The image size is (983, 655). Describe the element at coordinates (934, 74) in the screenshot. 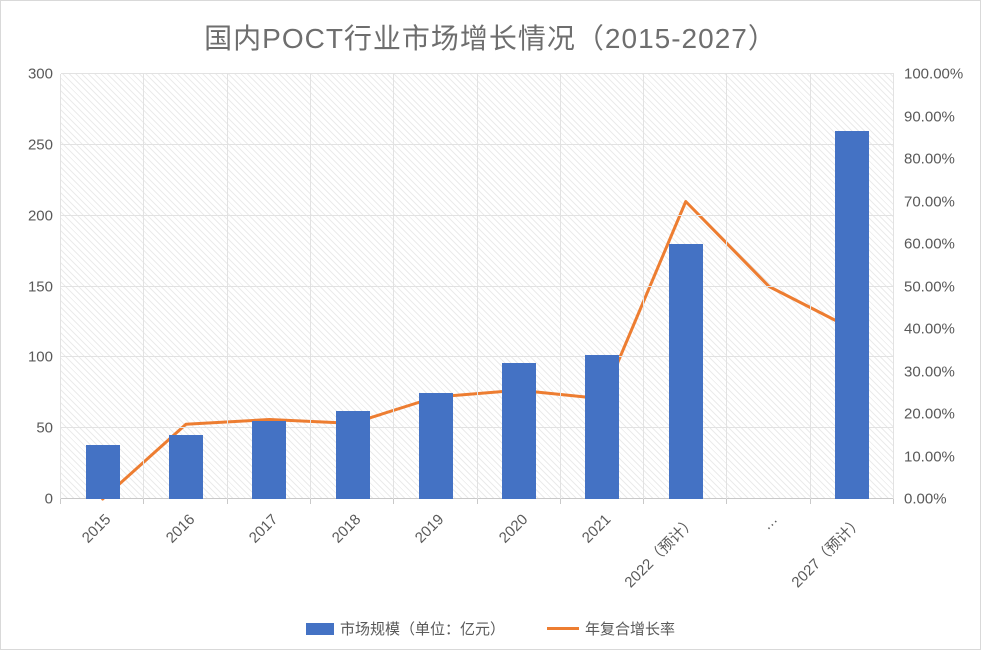

I see `right-axis-tick-label: 100.00%` at that location.